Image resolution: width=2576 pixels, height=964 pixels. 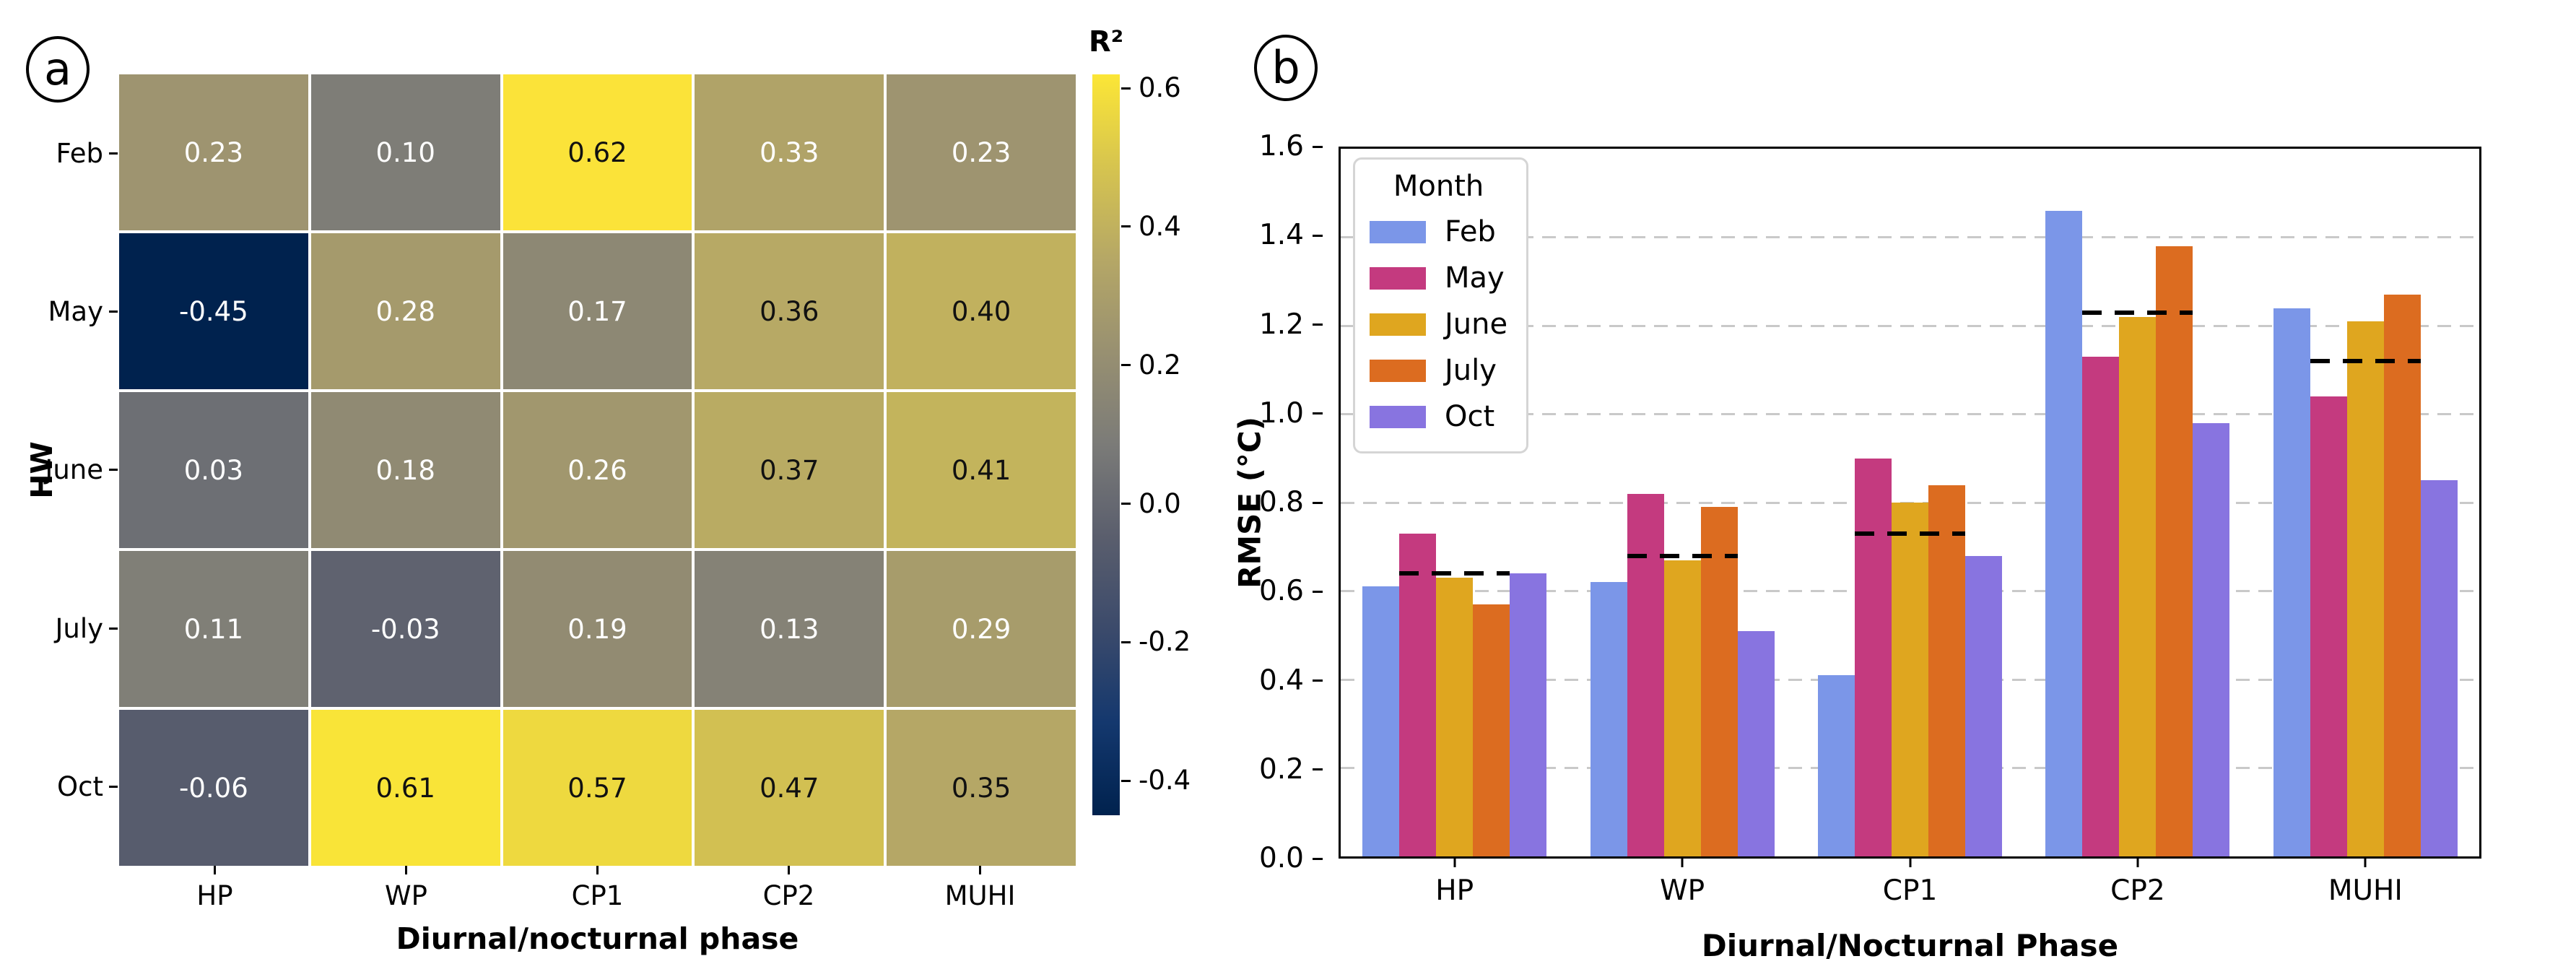 What do you see at coordinates (1281, 858) in the screenshot?
I see `y-axis-tick-label: 0.0` at bounding box center [1281, 858].